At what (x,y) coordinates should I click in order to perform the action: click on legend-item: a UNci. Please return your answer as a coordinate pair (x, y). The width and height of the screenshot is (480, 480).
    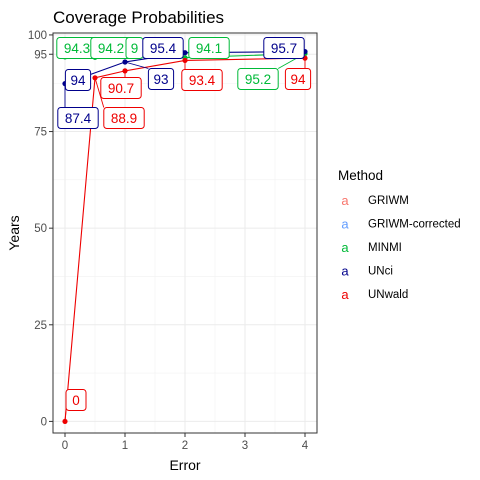
    Looking at the image, I should click on (367, 271).